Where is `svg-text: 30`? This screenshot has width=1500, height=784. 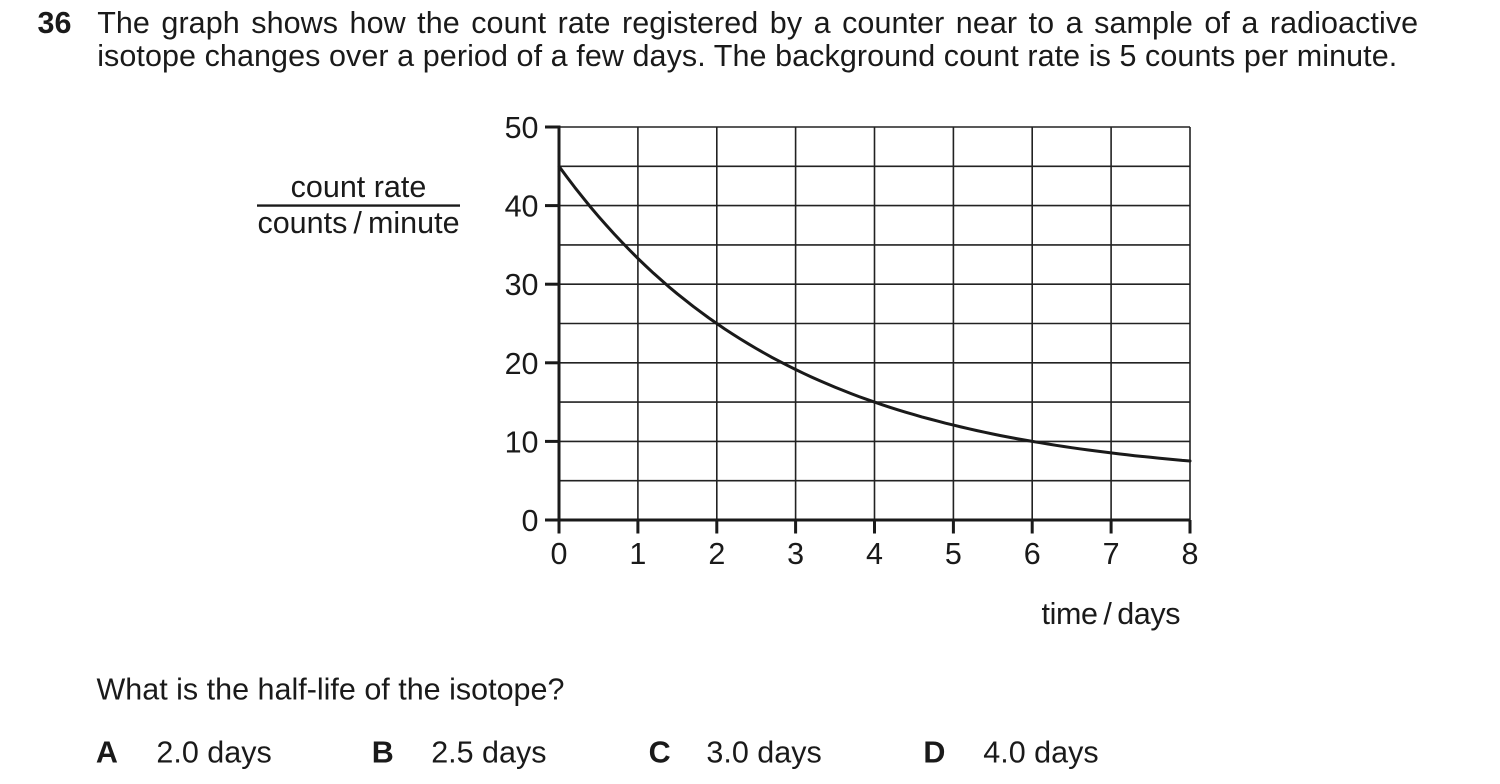 svg-text: 30 is located at coordinates (522, 285).